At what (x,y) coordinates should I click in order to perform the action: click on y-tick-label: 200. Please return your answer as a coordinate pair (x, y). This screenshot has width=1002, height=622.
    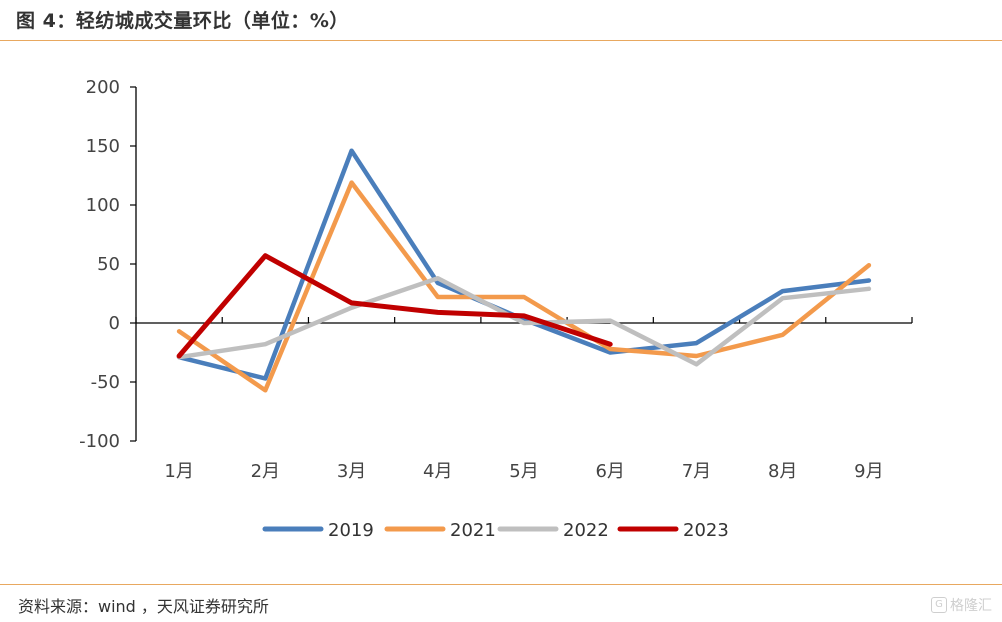
    Looking at the image, I should click on (103, 87).